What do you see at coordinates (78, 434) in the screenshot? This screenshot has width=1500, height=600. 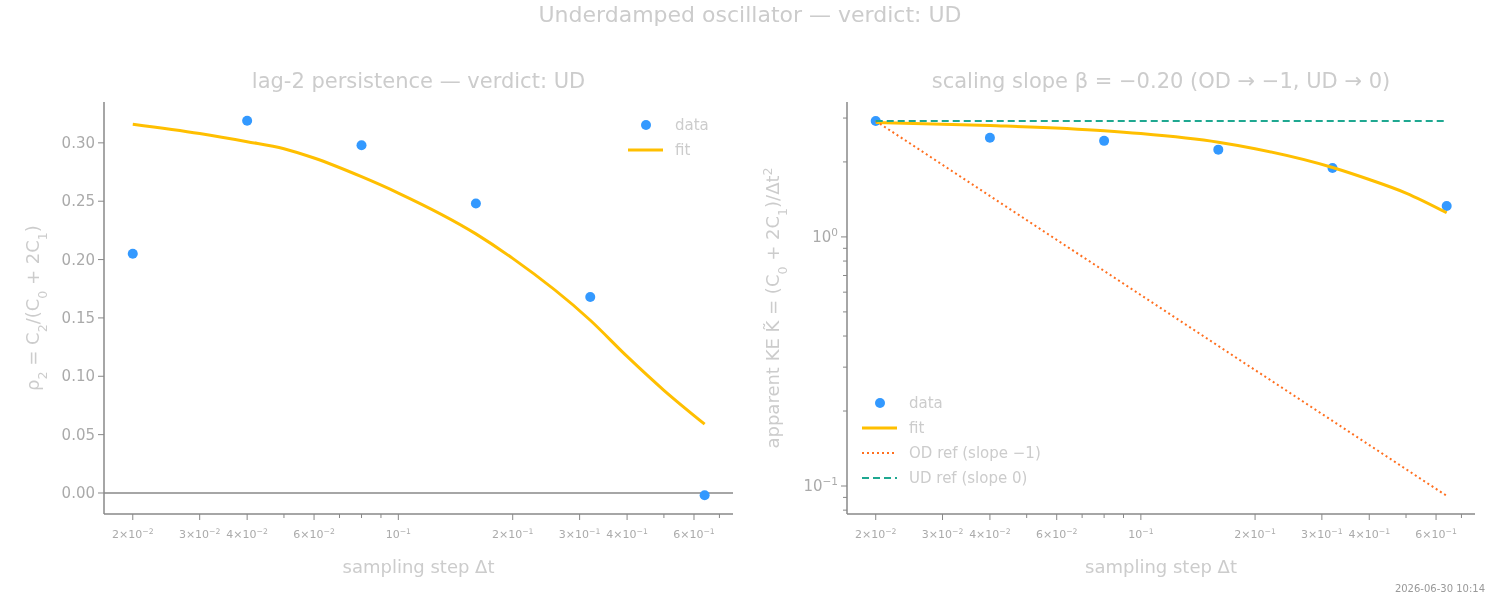 I see `y-tick-label: 0.05` at bounding box center [78, 434].